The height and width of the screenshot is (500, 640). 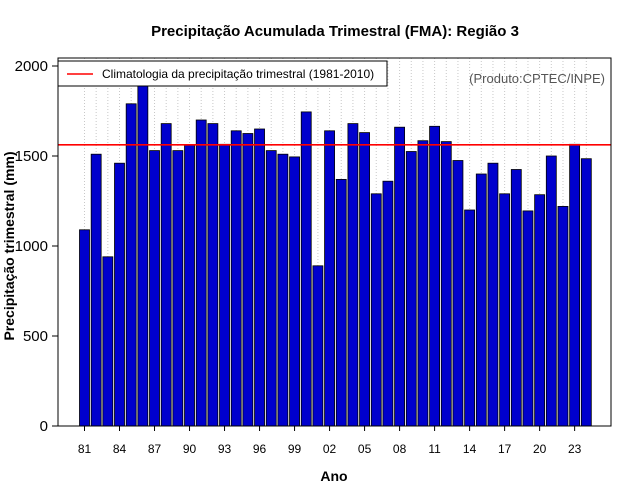 I want to click on x-tick-label: 08, so click(x=400, y=449).